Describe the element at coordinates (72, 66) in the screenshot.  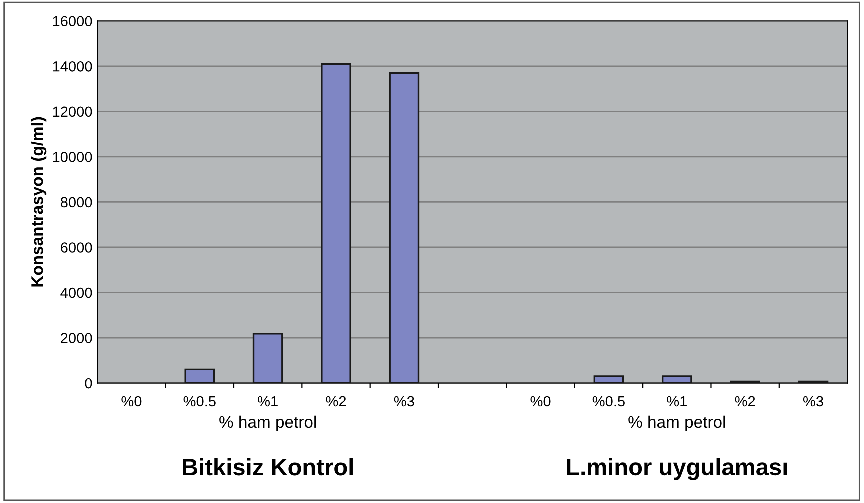
I see `y-tick-label: 14000` at that location.